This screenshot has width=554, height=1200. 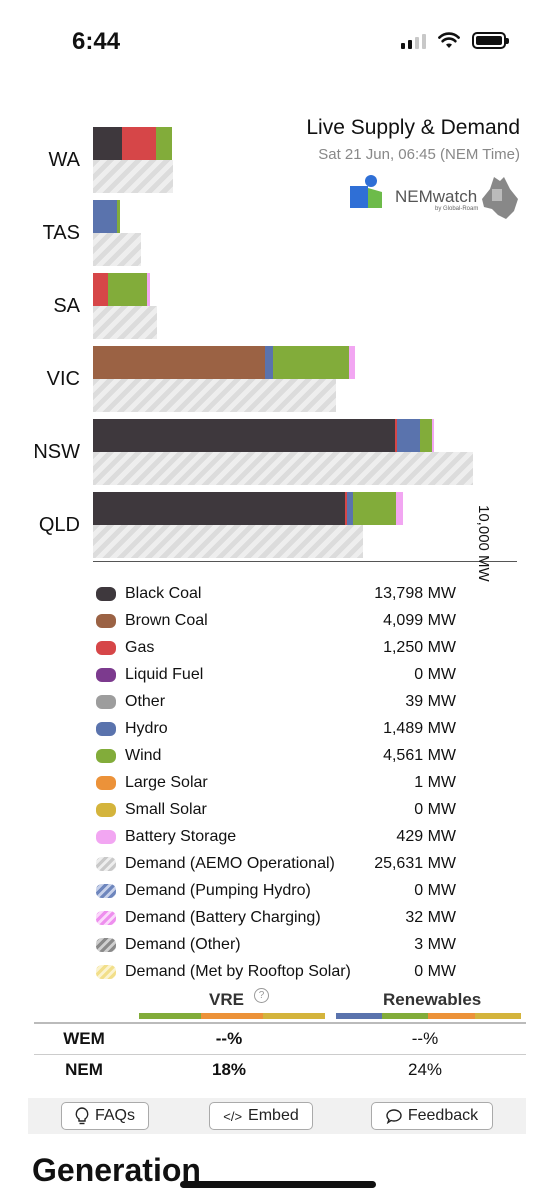 What do you see at coordinates (281, 674) in the screenshot?
I see `legend-item: Liquid Fuel 0 MW` at bounding box center [281, 674].